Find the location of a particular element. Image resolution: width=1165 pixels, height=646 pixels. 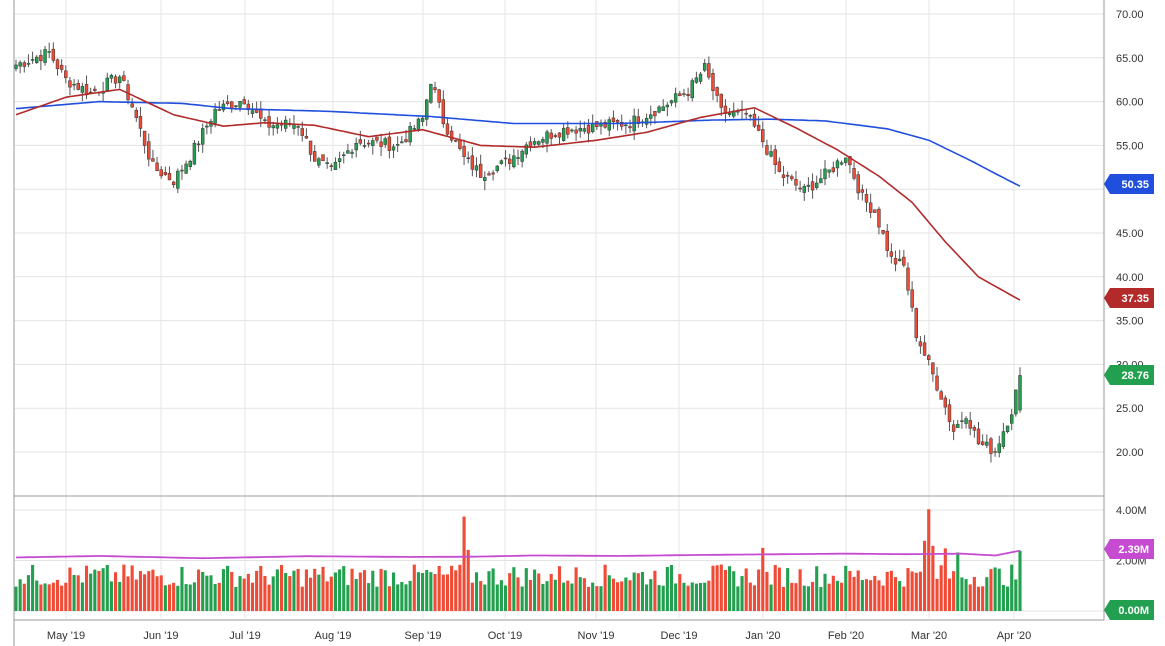

volume-moving-average-line is located at coordinates (518, 554).